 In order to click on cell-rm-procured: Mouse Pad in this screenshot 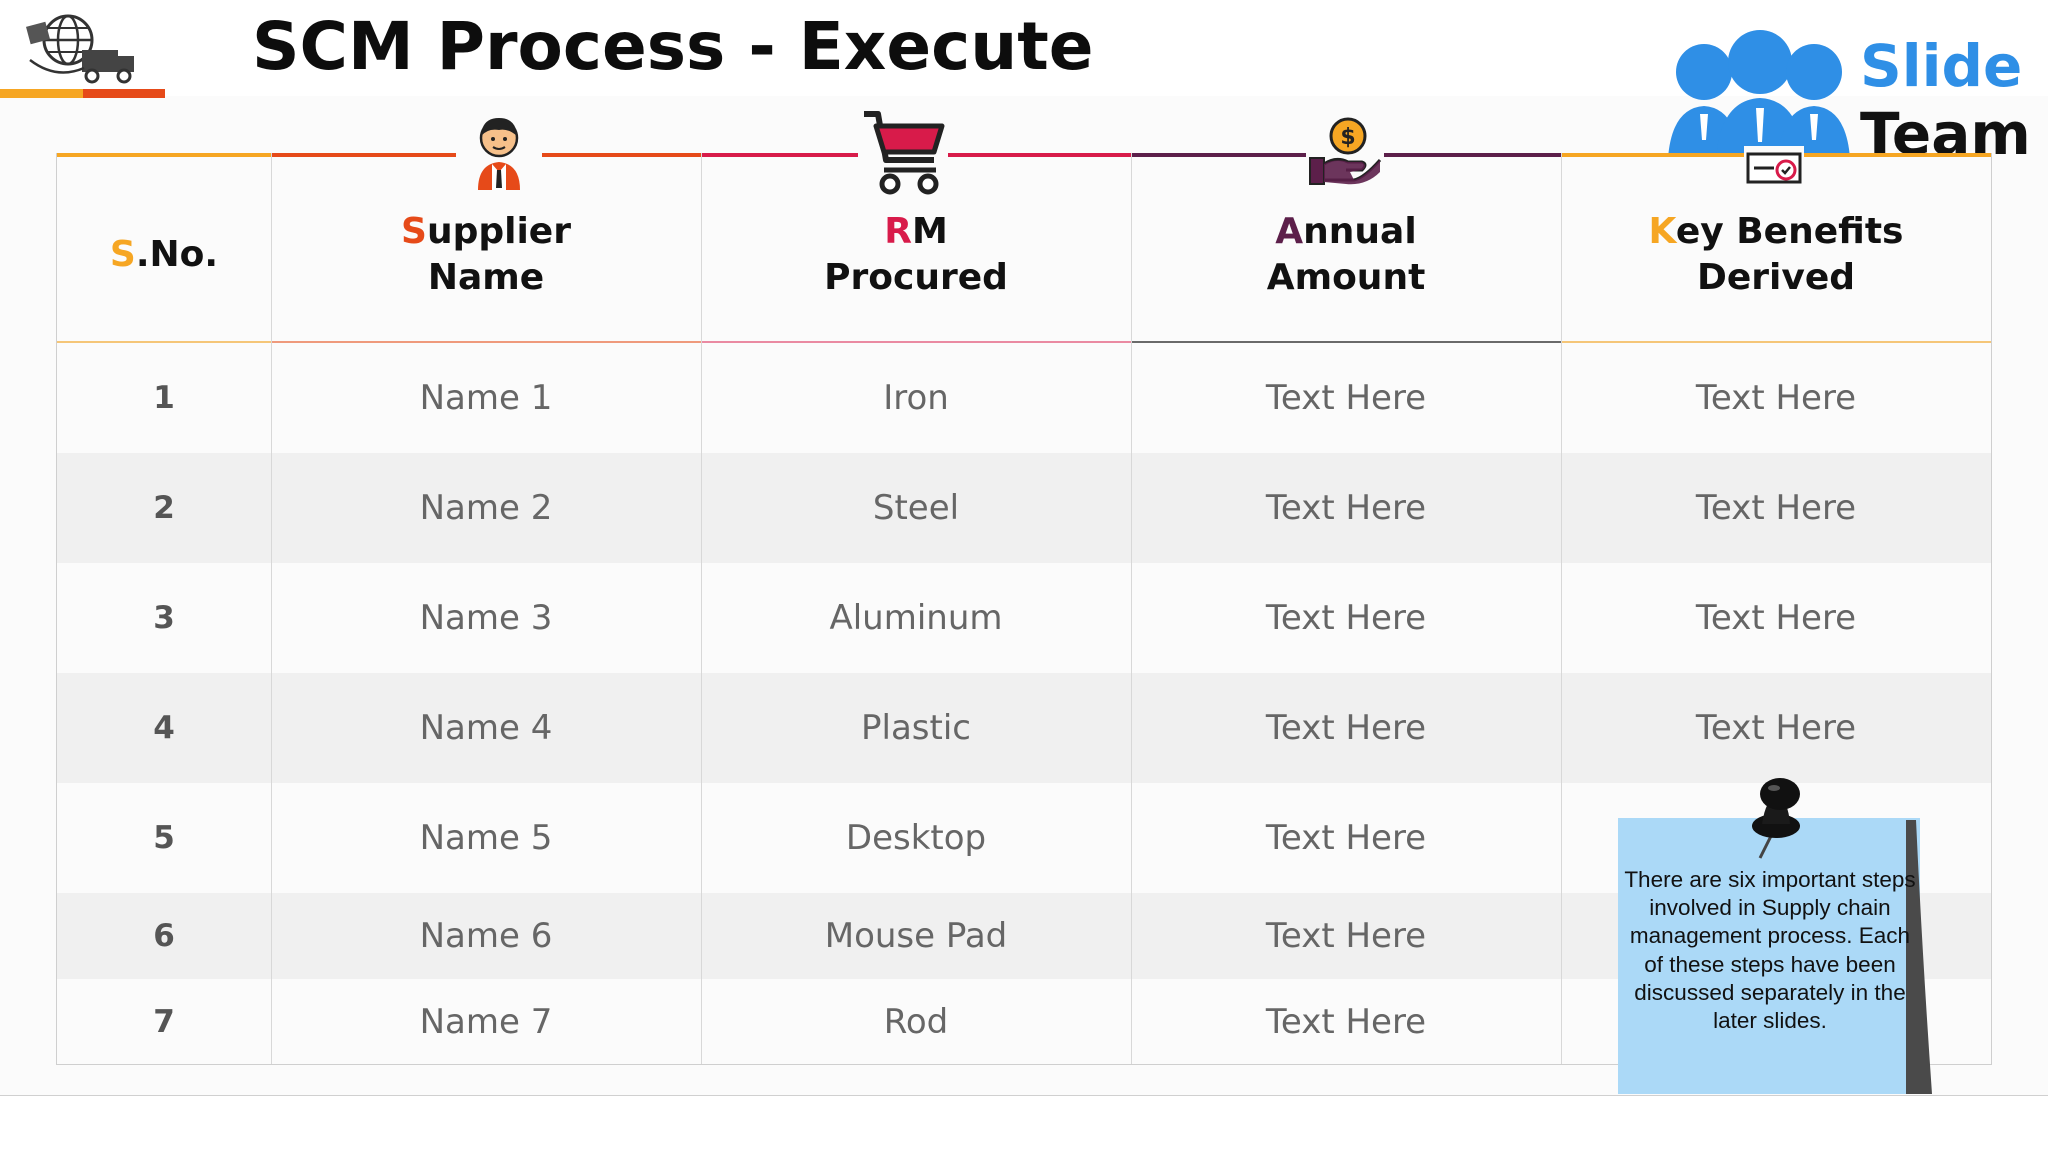, I will do `click(916, 936)`.